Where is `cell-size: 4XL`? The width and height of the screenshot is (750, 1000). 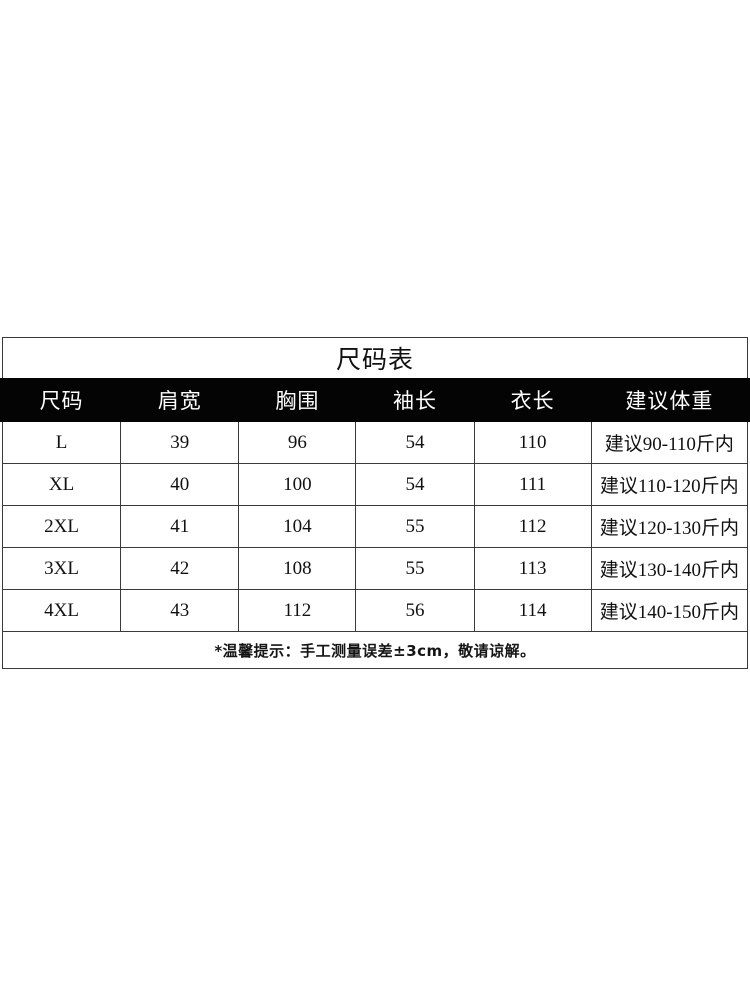 cell-size: 4XL is located at coordinates (61, 610).